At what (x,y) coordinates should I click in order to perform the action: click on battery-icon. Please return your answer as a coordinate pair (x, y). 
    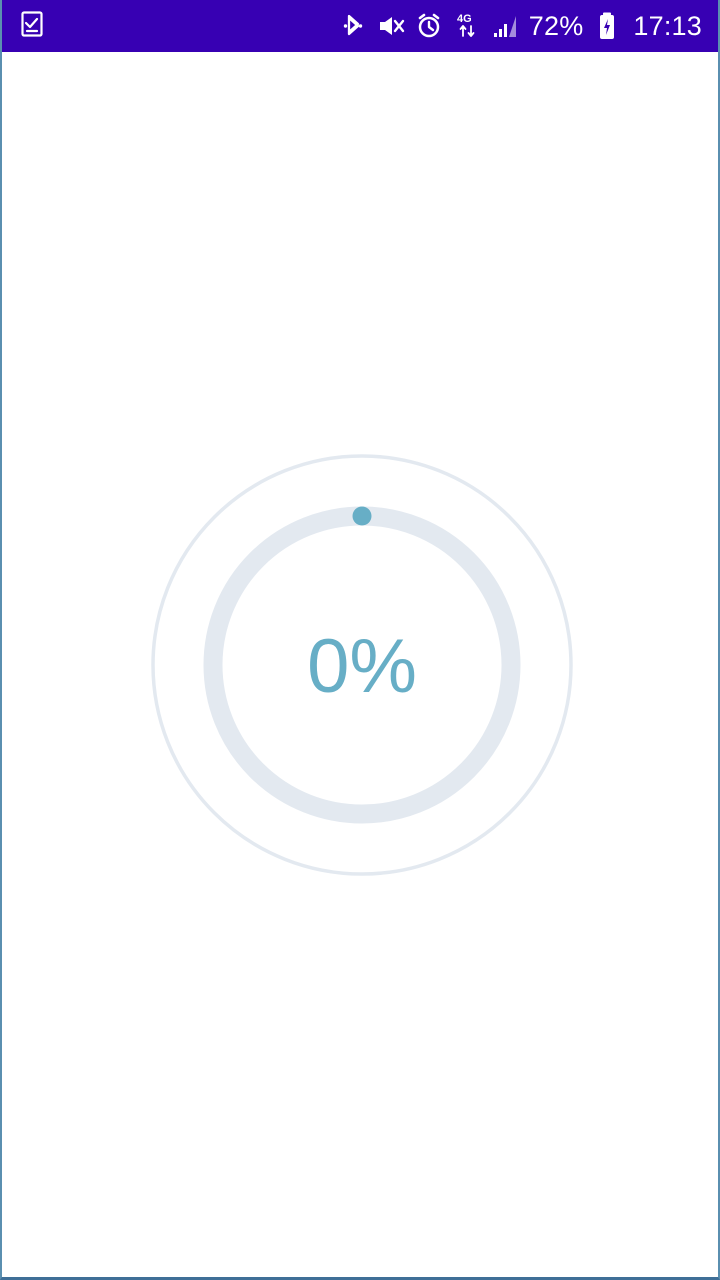
    Looking at the image, I should click on (607, 26).